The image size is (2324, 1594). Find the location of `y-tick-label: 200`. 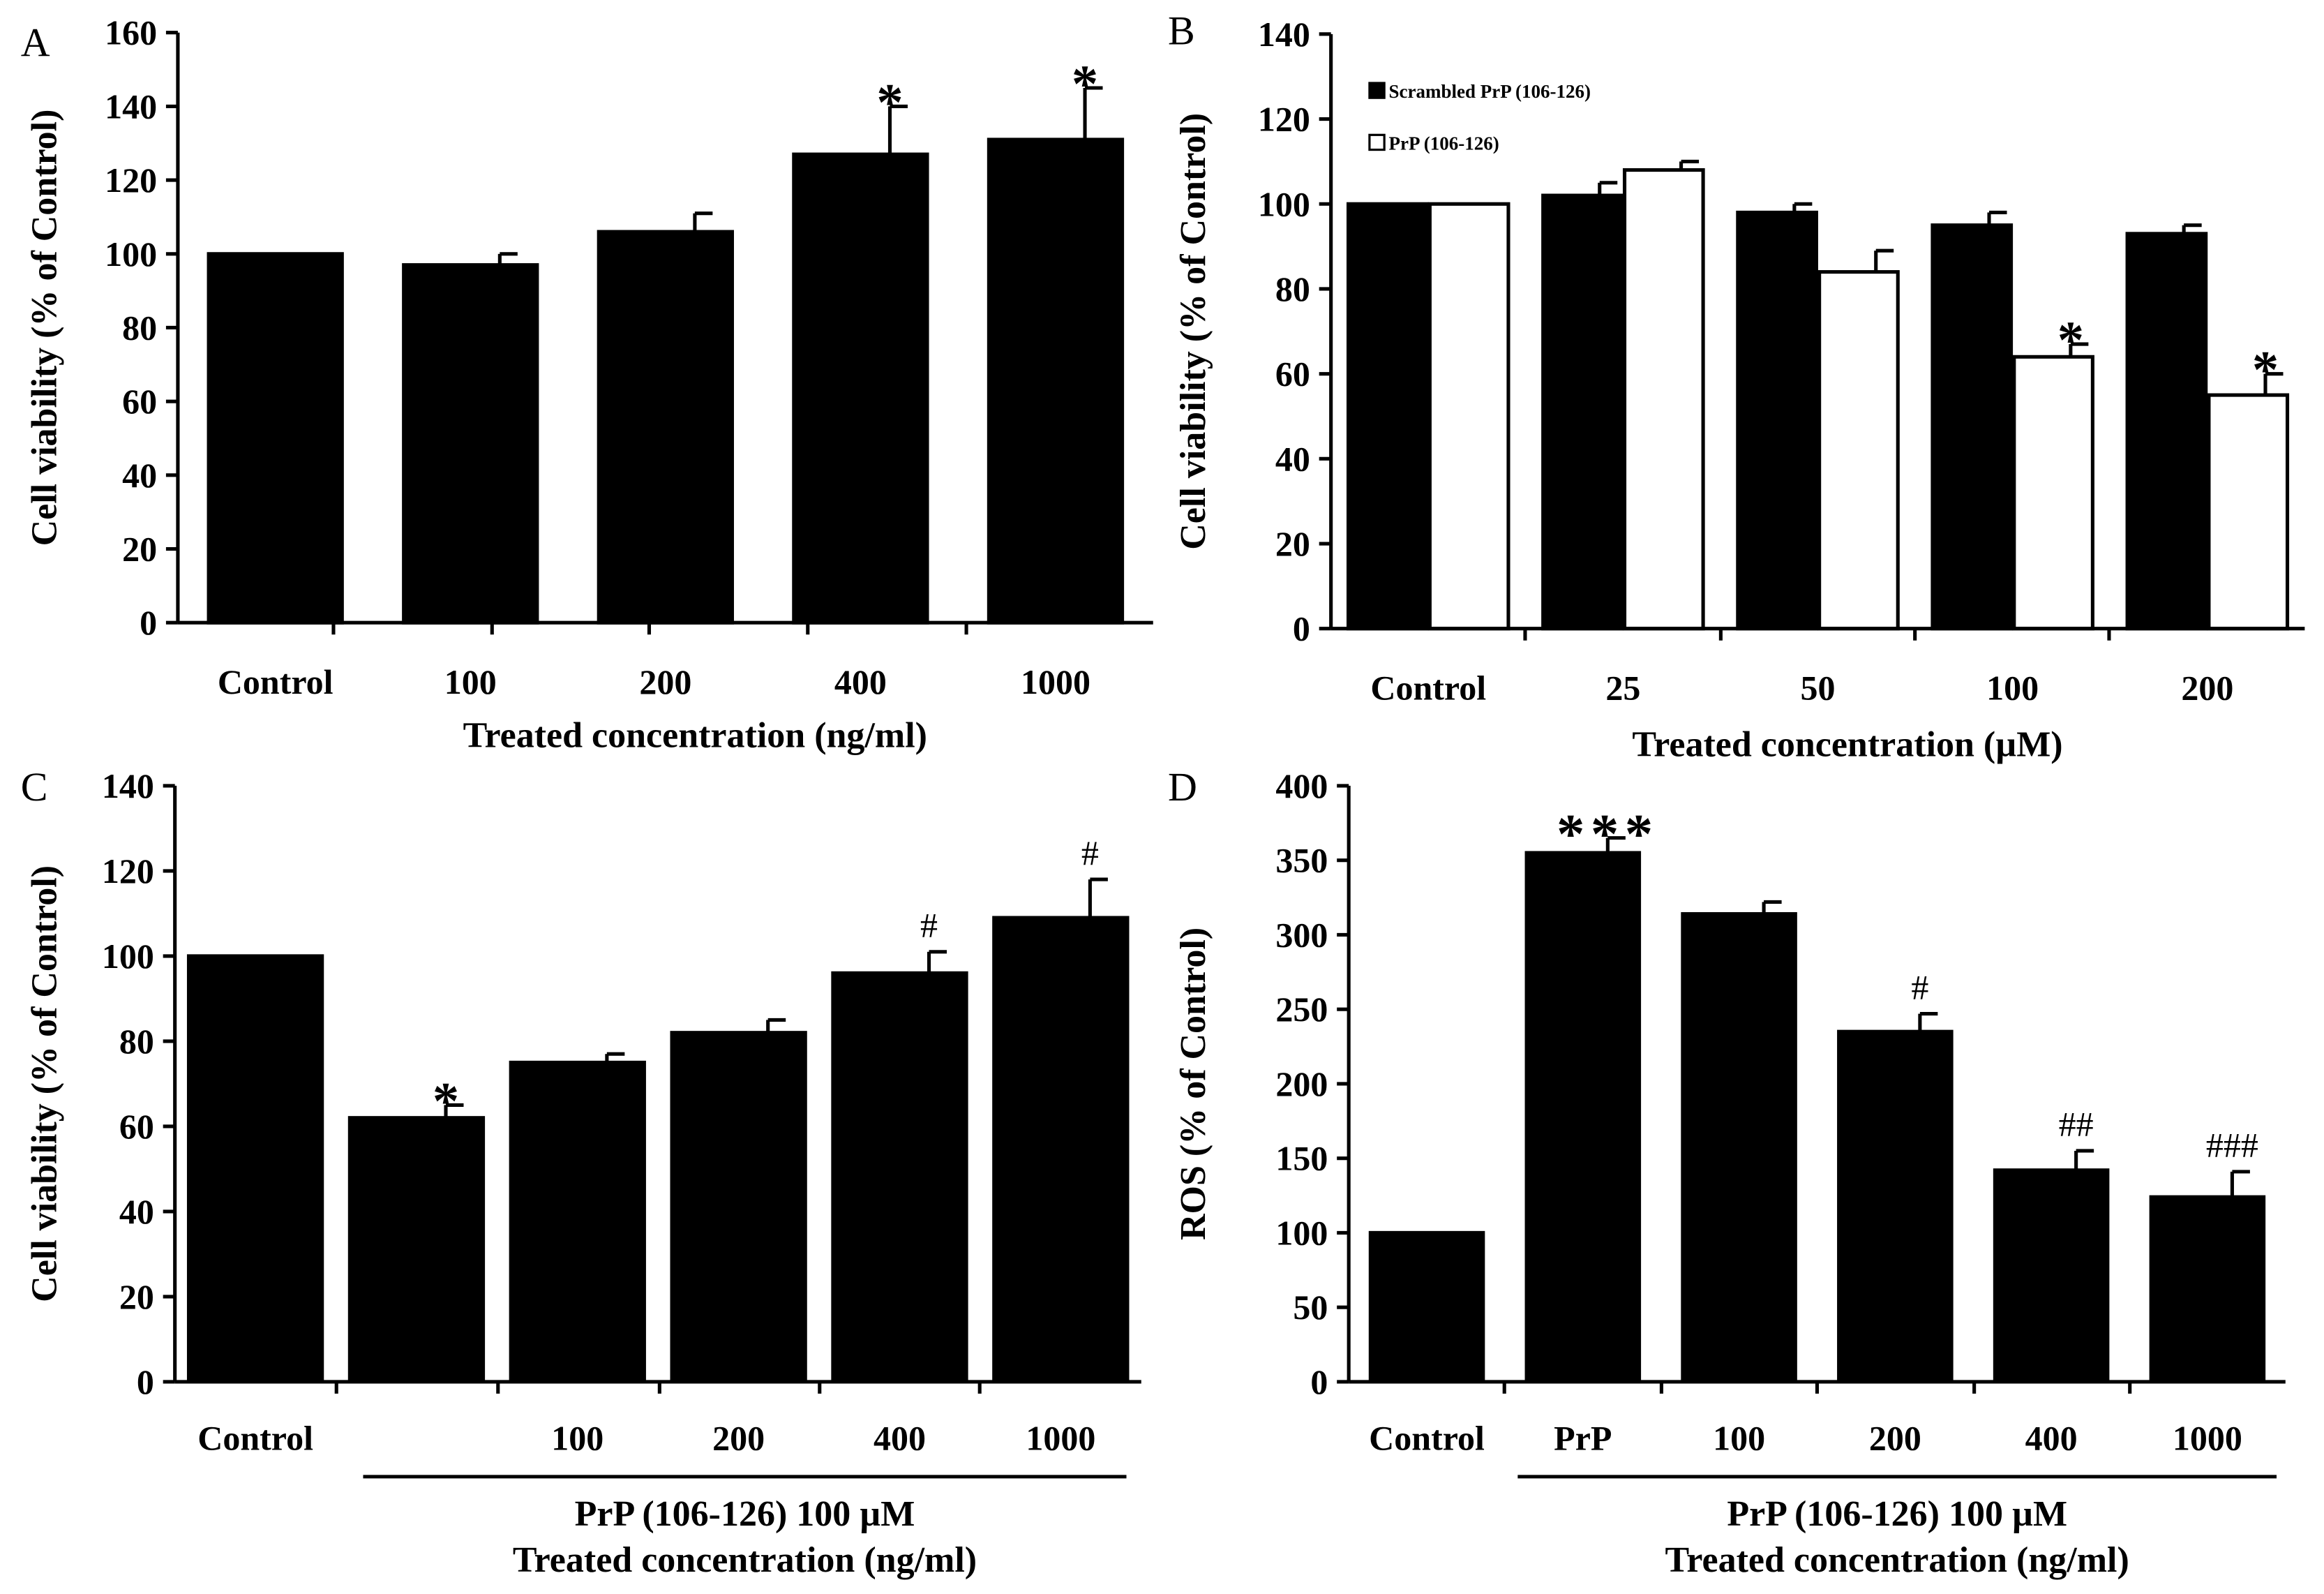

y-tick-label: 200 is located at coordinates (1301, 1083).